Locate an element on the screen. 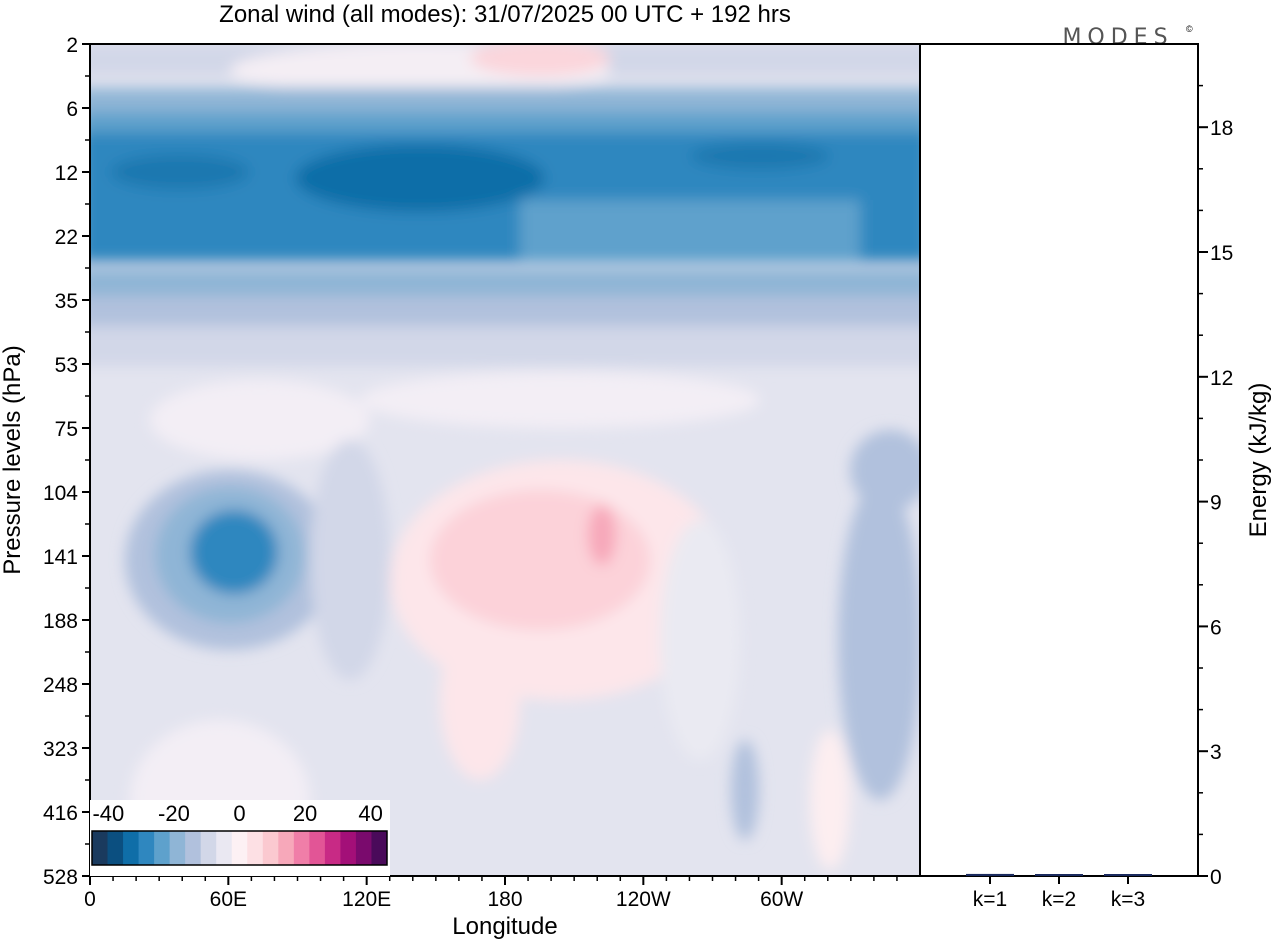  easterly-column-east is located at coordinates (879, 640).